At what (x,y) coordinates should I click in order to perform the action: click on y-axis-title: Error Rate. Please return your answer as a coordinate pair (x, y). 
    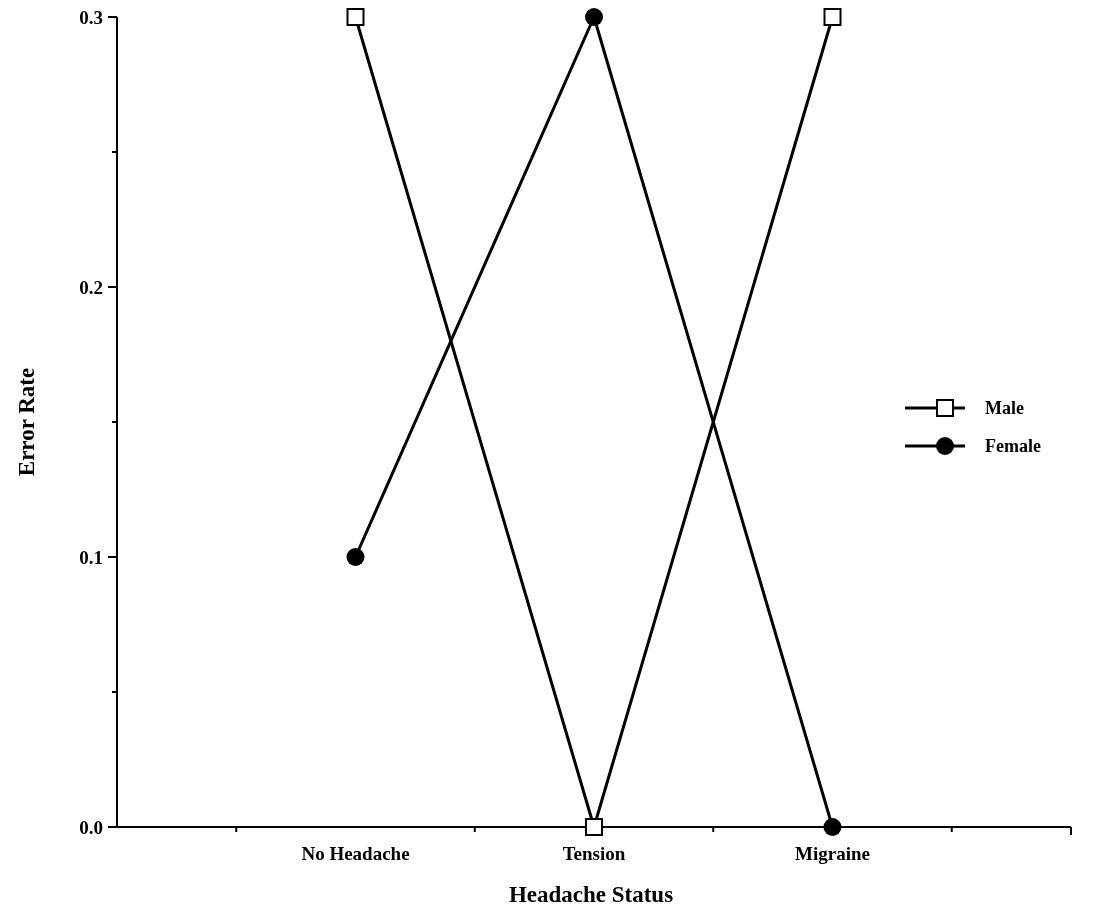
    Looking at the image, I should click on (26, 422).